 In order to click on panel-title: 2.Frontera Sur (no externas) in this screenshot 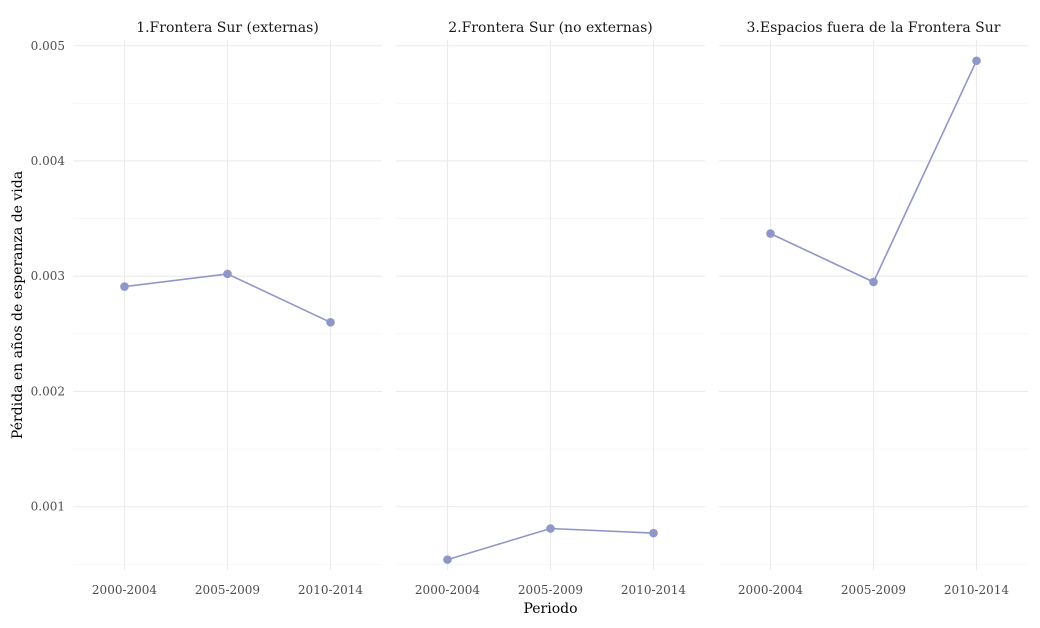, I will do `click(550, 28)`.